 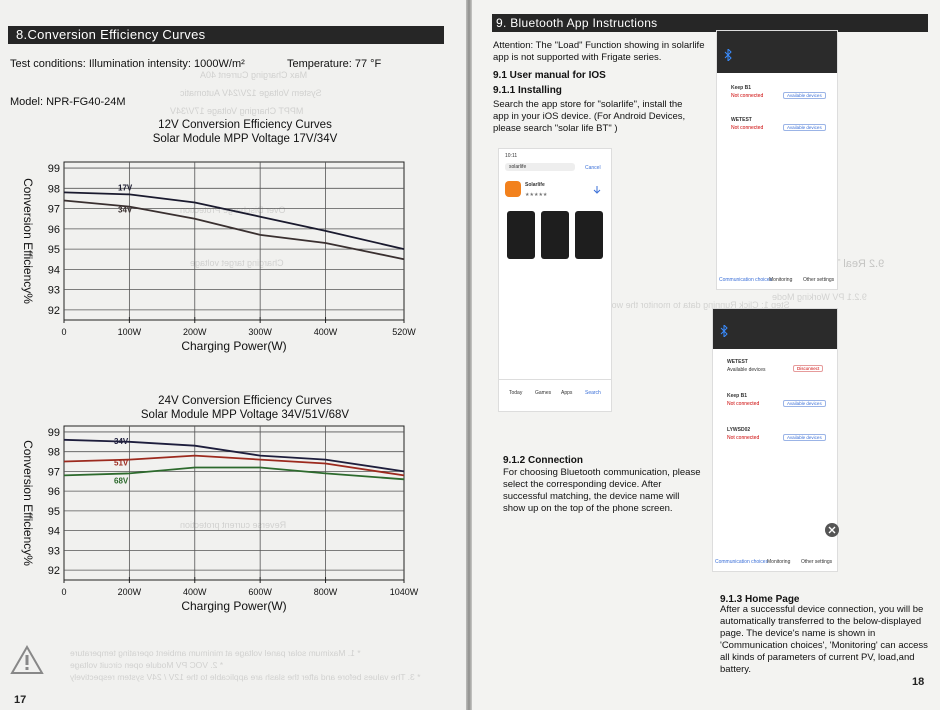 What do you see at coordinates (777, 127) in the screenshot?
I see `device-row: WETEST Not connected Available devices` at bounding box center [777, 127].